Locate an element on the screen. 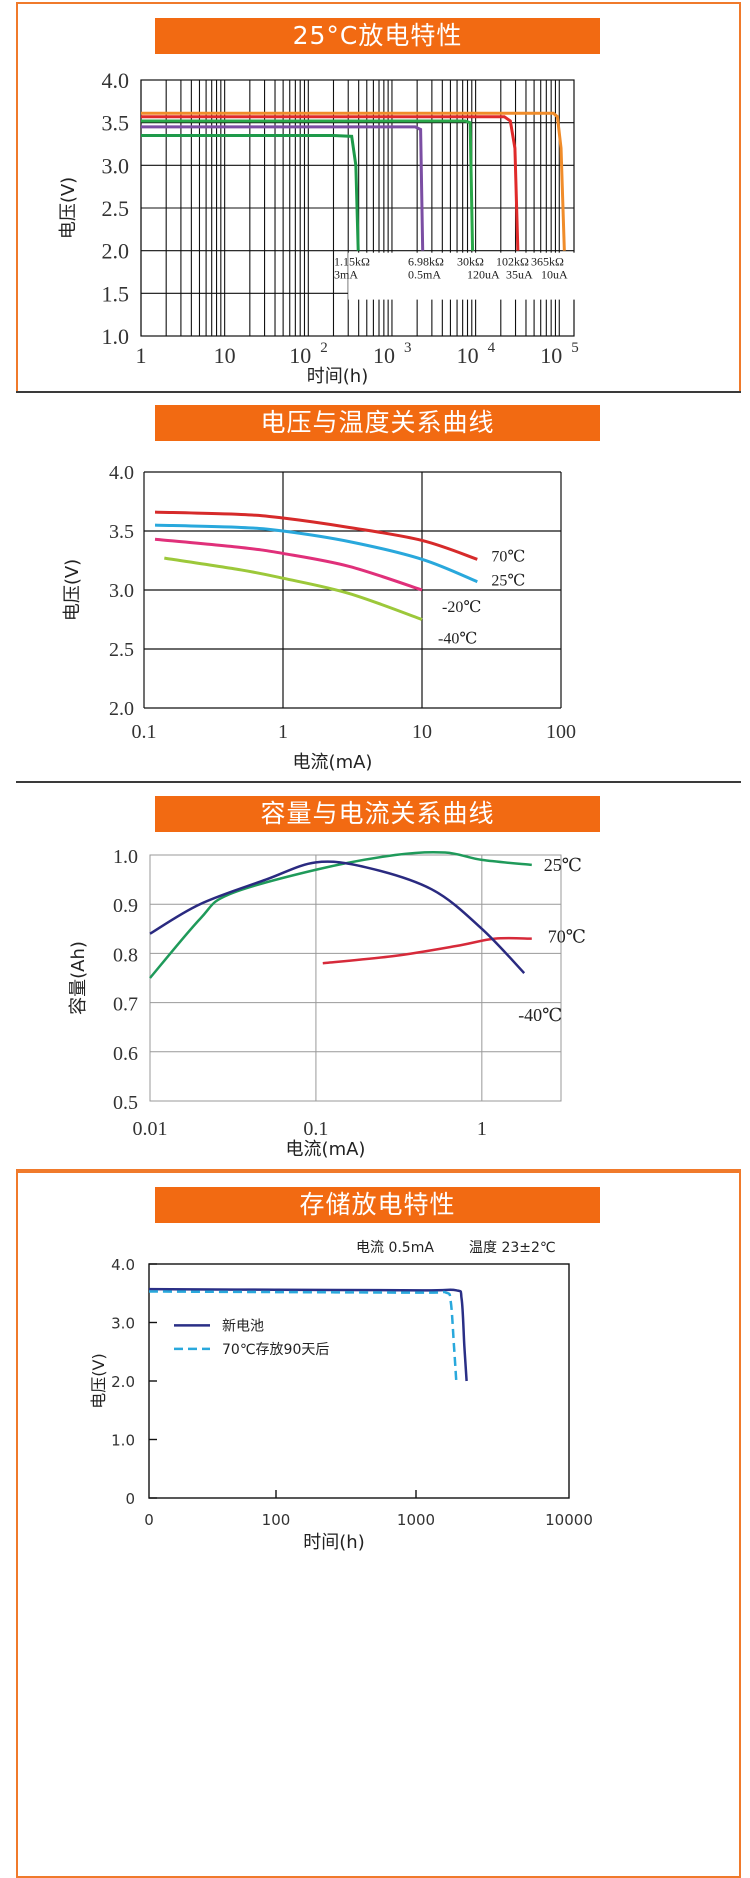  chart4-title: 存储放电特性 is located at coordinates (377, 1205).